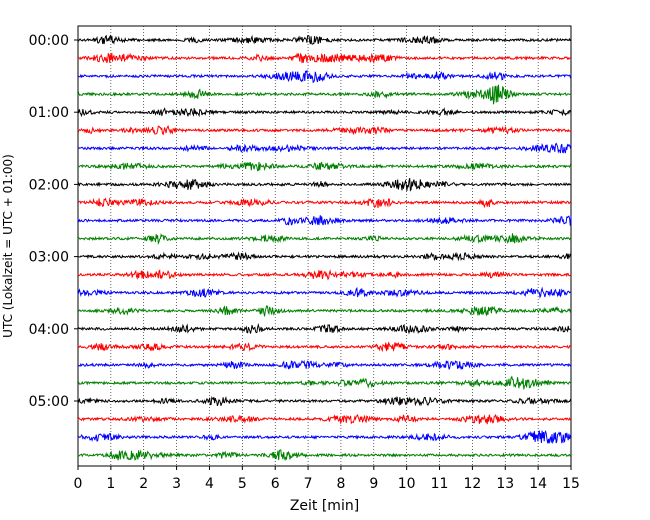 This screenshot has height=520, width=650. I want to click on y-axis-label: UTC (Lokalzeit = UTC + 01:00), so click(8, 246).